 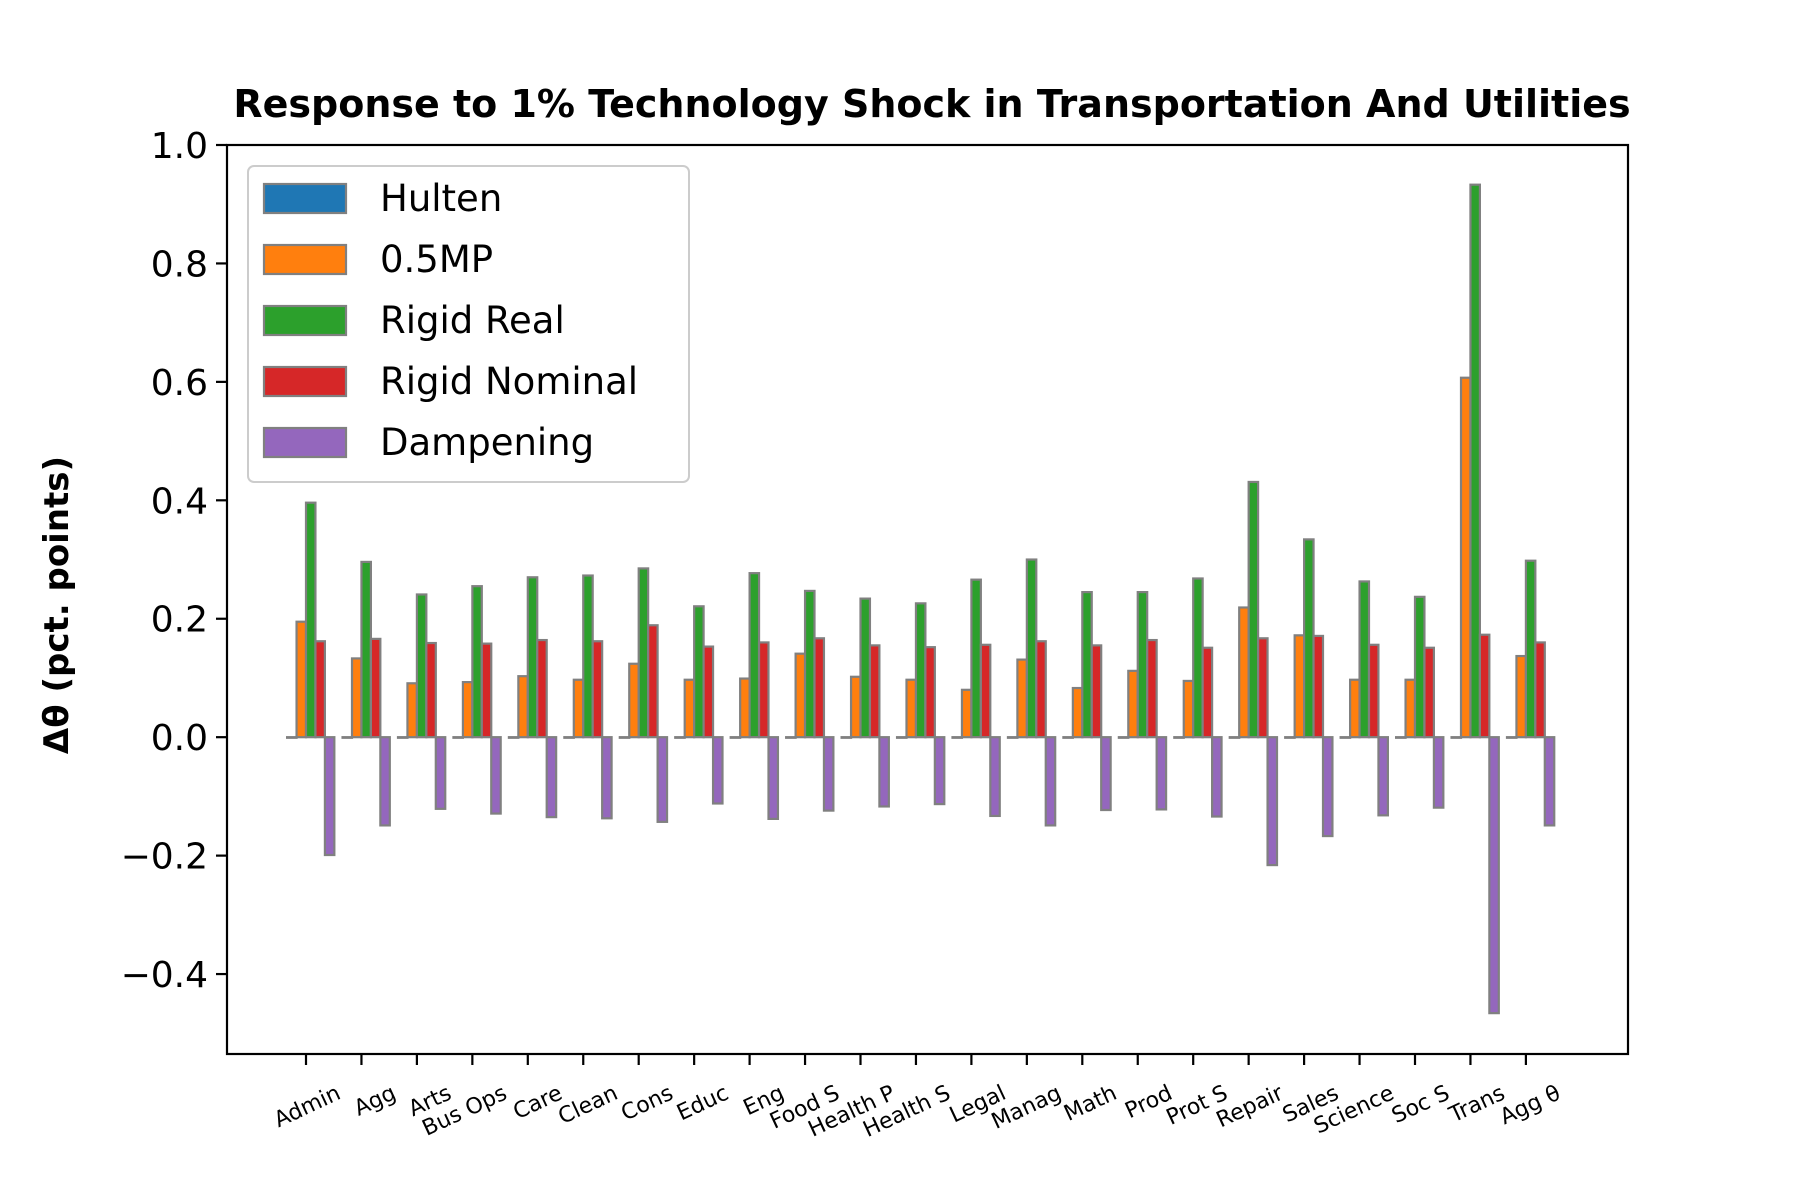 I want to click on legend-item: Dampening, so click(x=428, y=442).